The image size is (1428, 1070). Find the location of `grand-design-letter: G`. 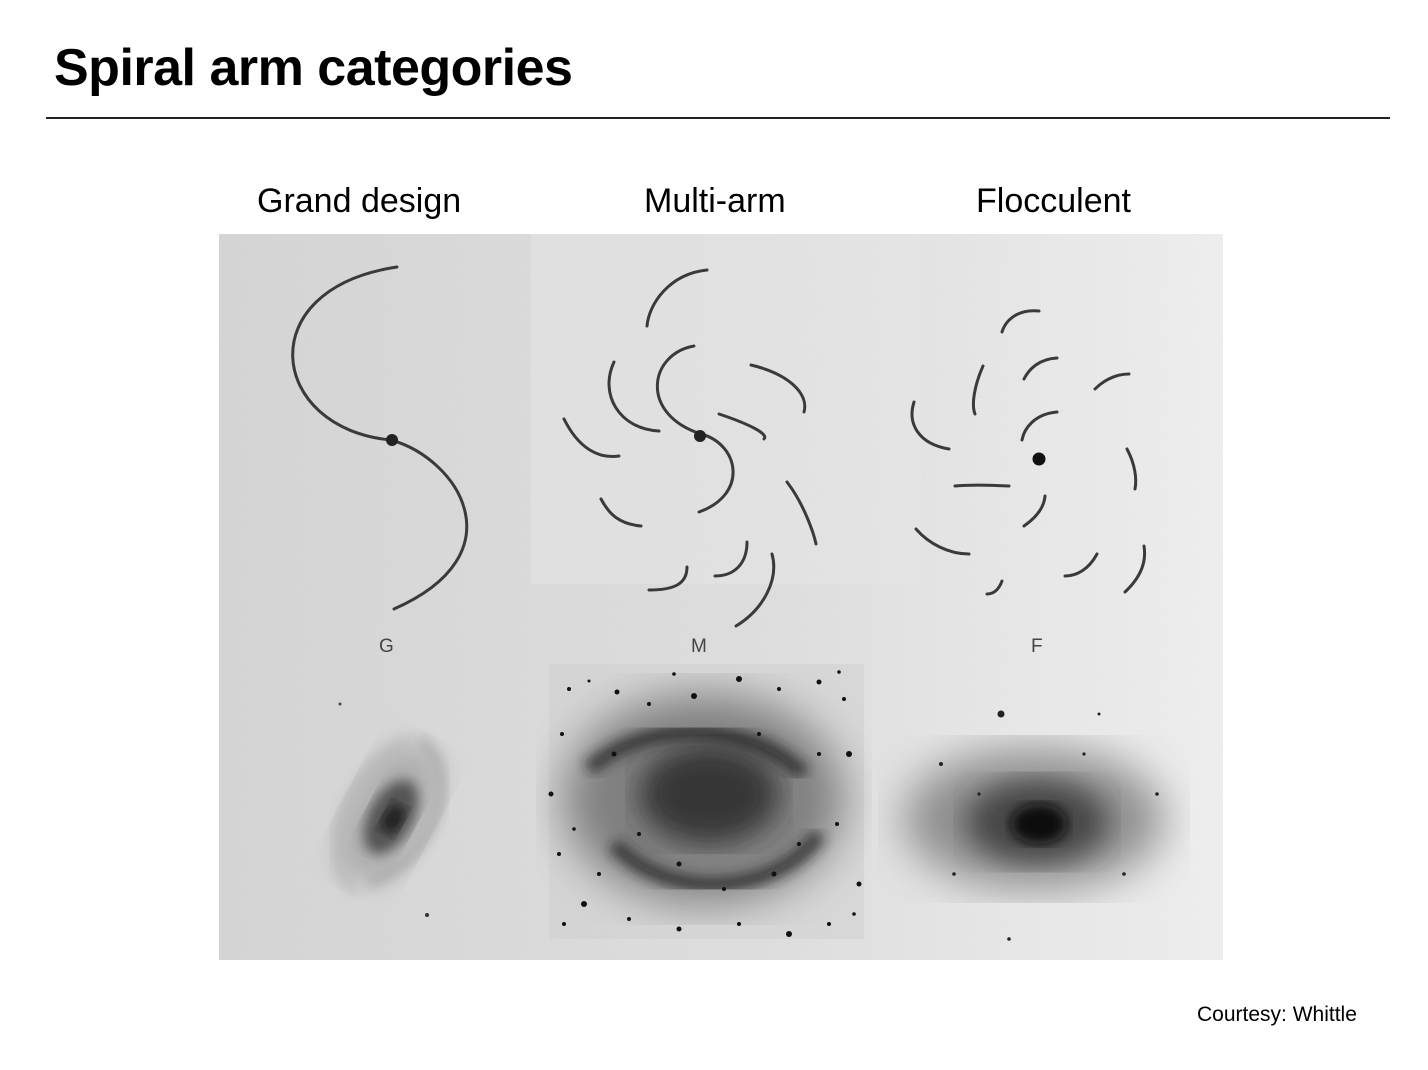

grand-design-letter: G is located at coordinates (386, 646).